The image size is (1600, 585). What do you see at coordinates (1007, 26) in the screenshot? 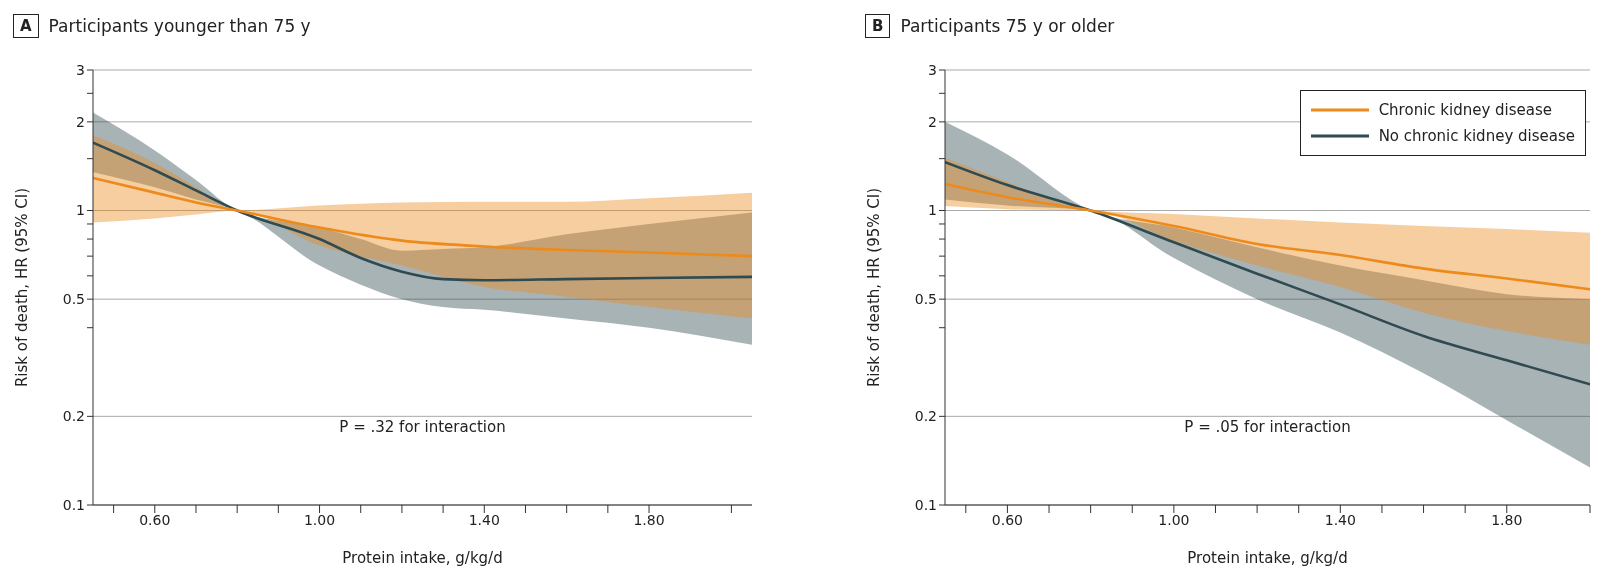
I see `chart-title: Participants 75 y or older` at bounding box center [1007, 26].